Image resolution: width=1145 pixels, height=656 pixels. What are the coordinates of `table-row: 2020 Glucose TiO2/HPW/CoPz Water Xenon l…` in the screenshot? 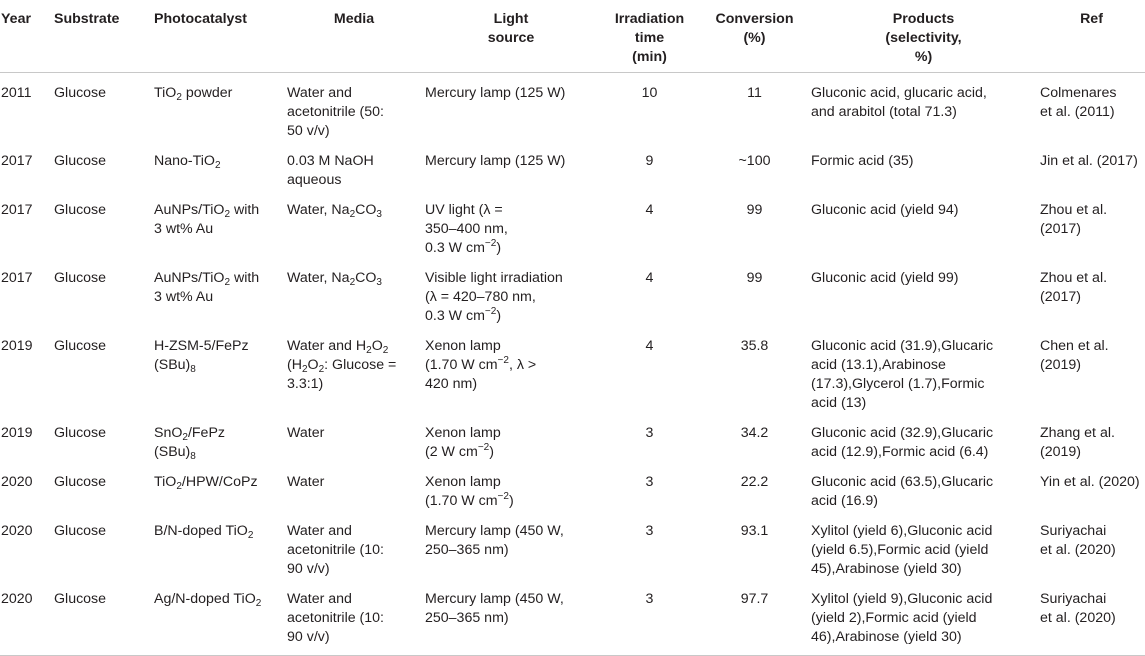 It's located at (572, 486).